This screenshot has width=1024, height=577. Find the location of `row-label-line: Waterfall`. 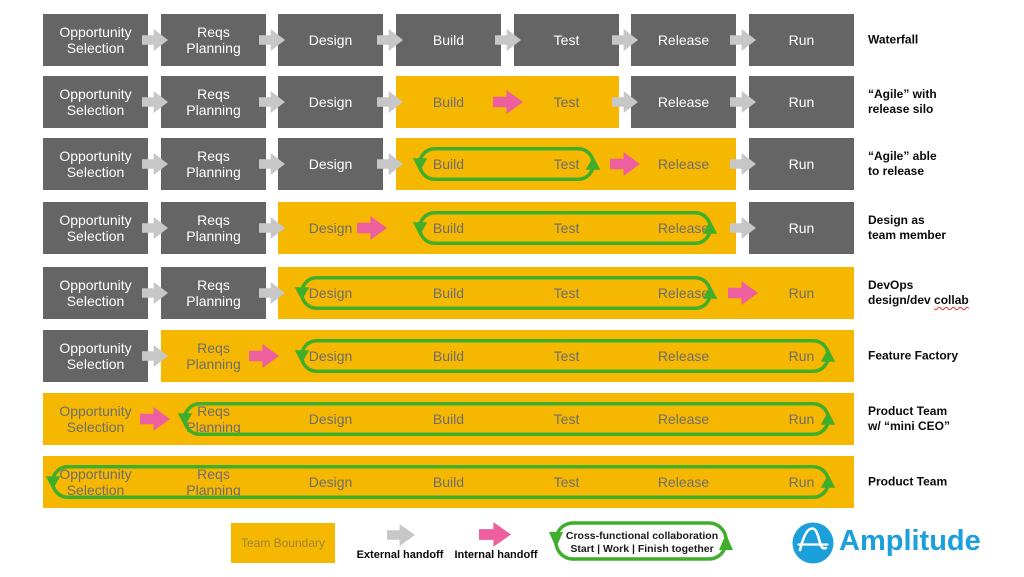

row-label-line: Waterfall is located at coordinates (893, 39).